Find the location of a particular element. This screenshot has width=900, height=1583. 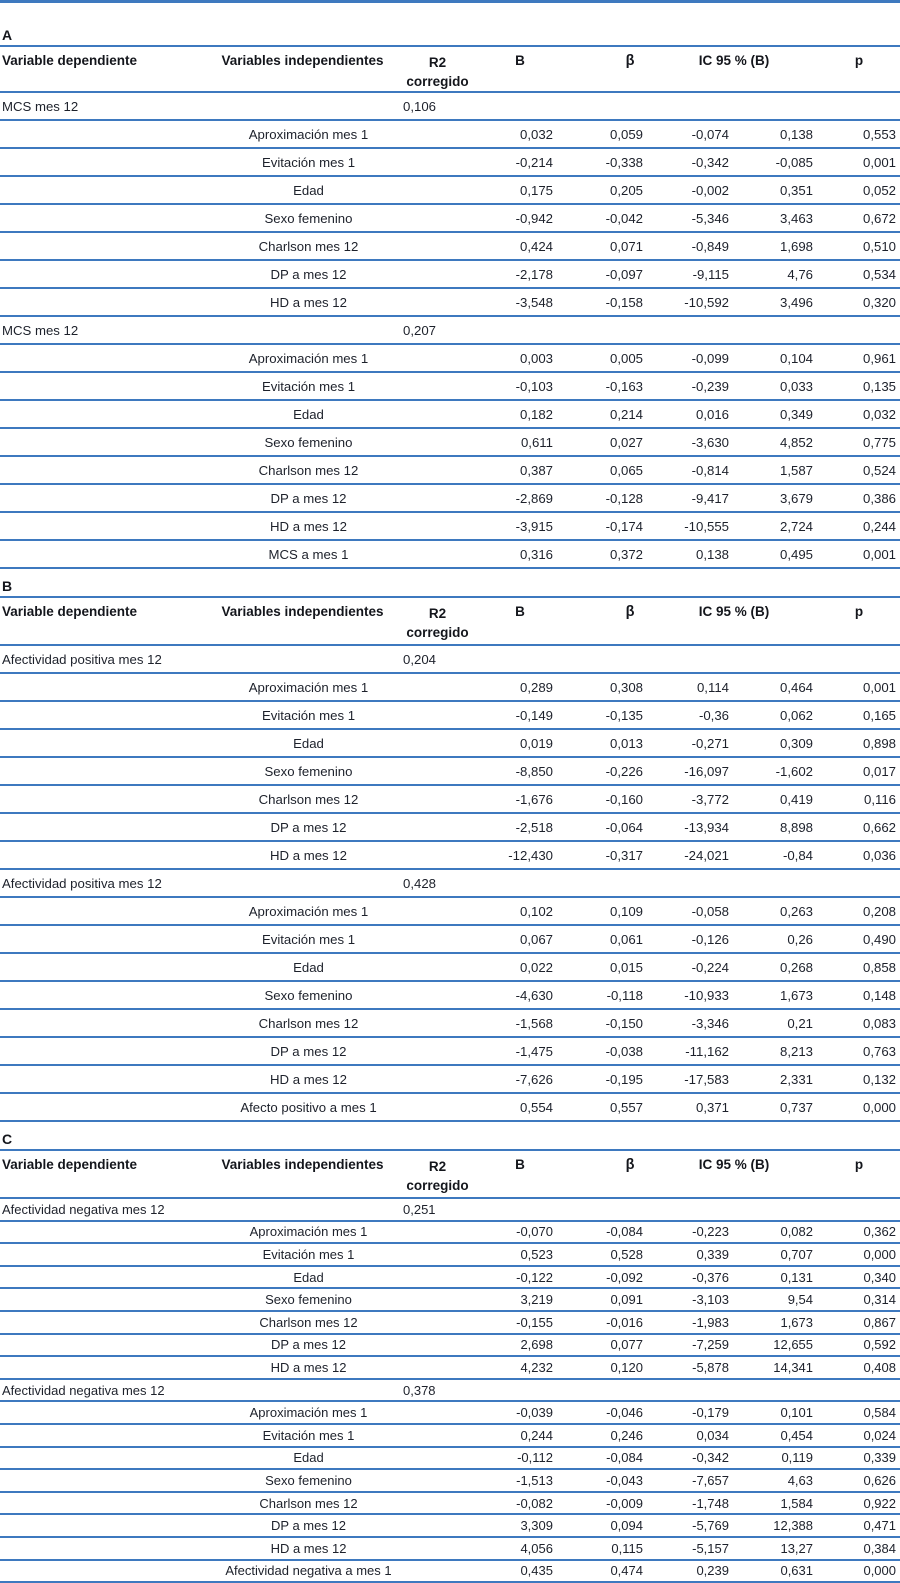

p-value-cell: 0,116 is located at coordinates (859, 799).